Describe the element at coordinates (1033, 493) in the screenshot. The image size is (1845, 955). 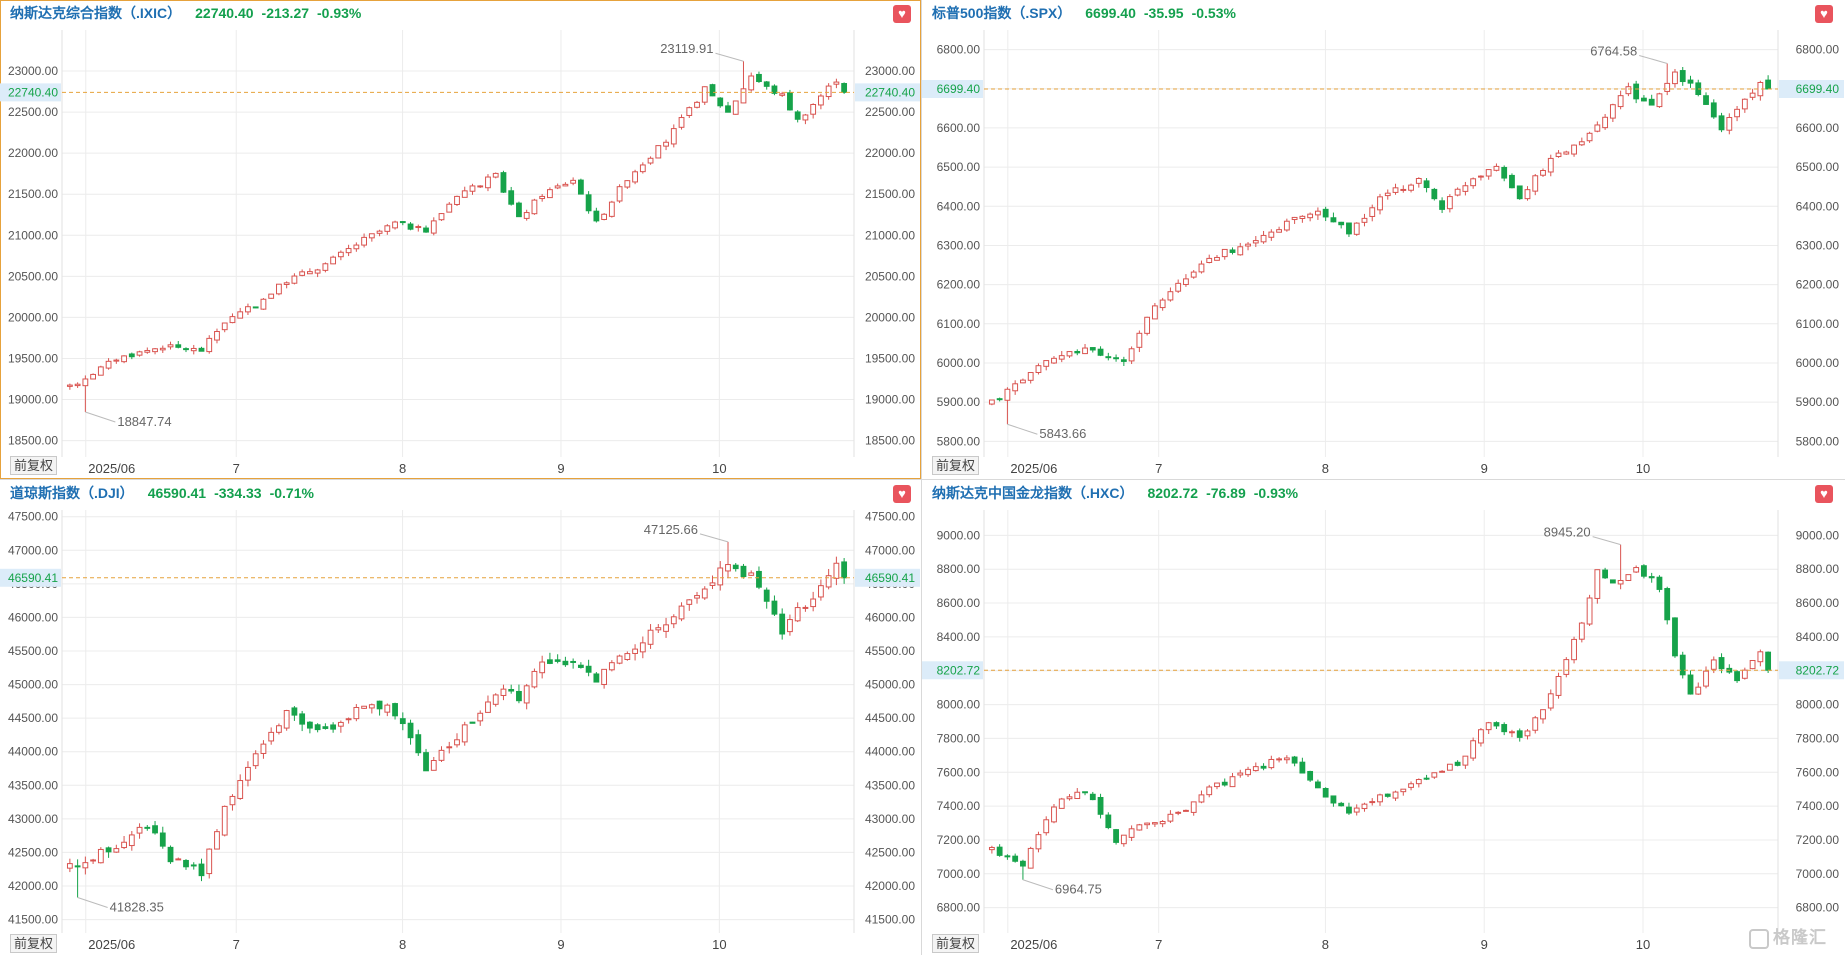
I see `index-name: 纳斯达克中国金龙指数（.HXC）` at that location.